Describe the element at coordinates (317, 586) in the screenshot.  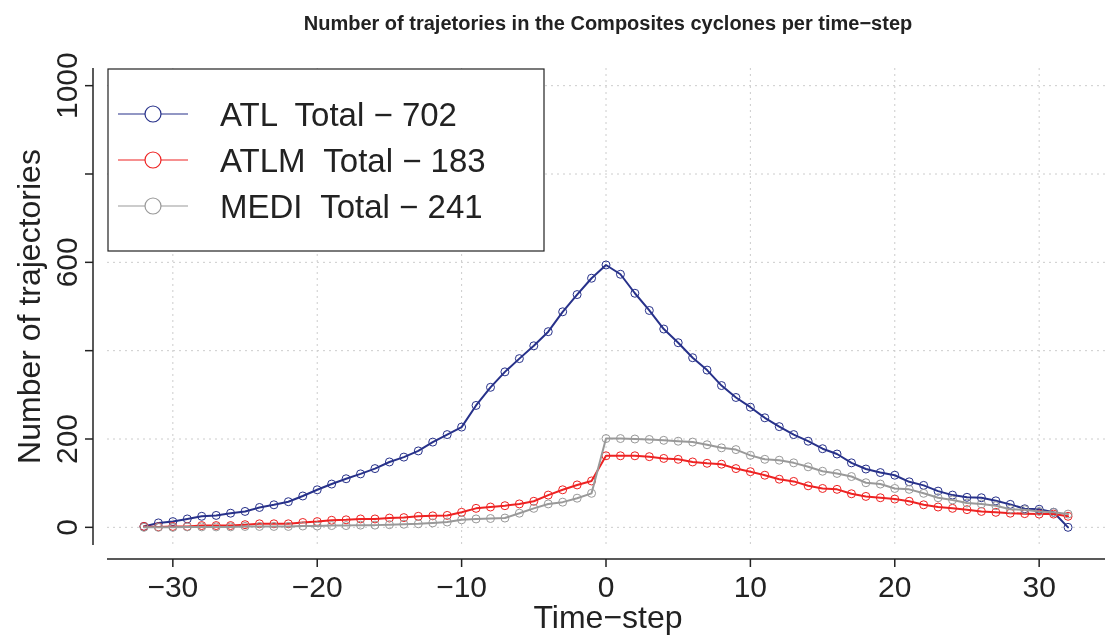
I see `x-tick-label: −20` at that location.